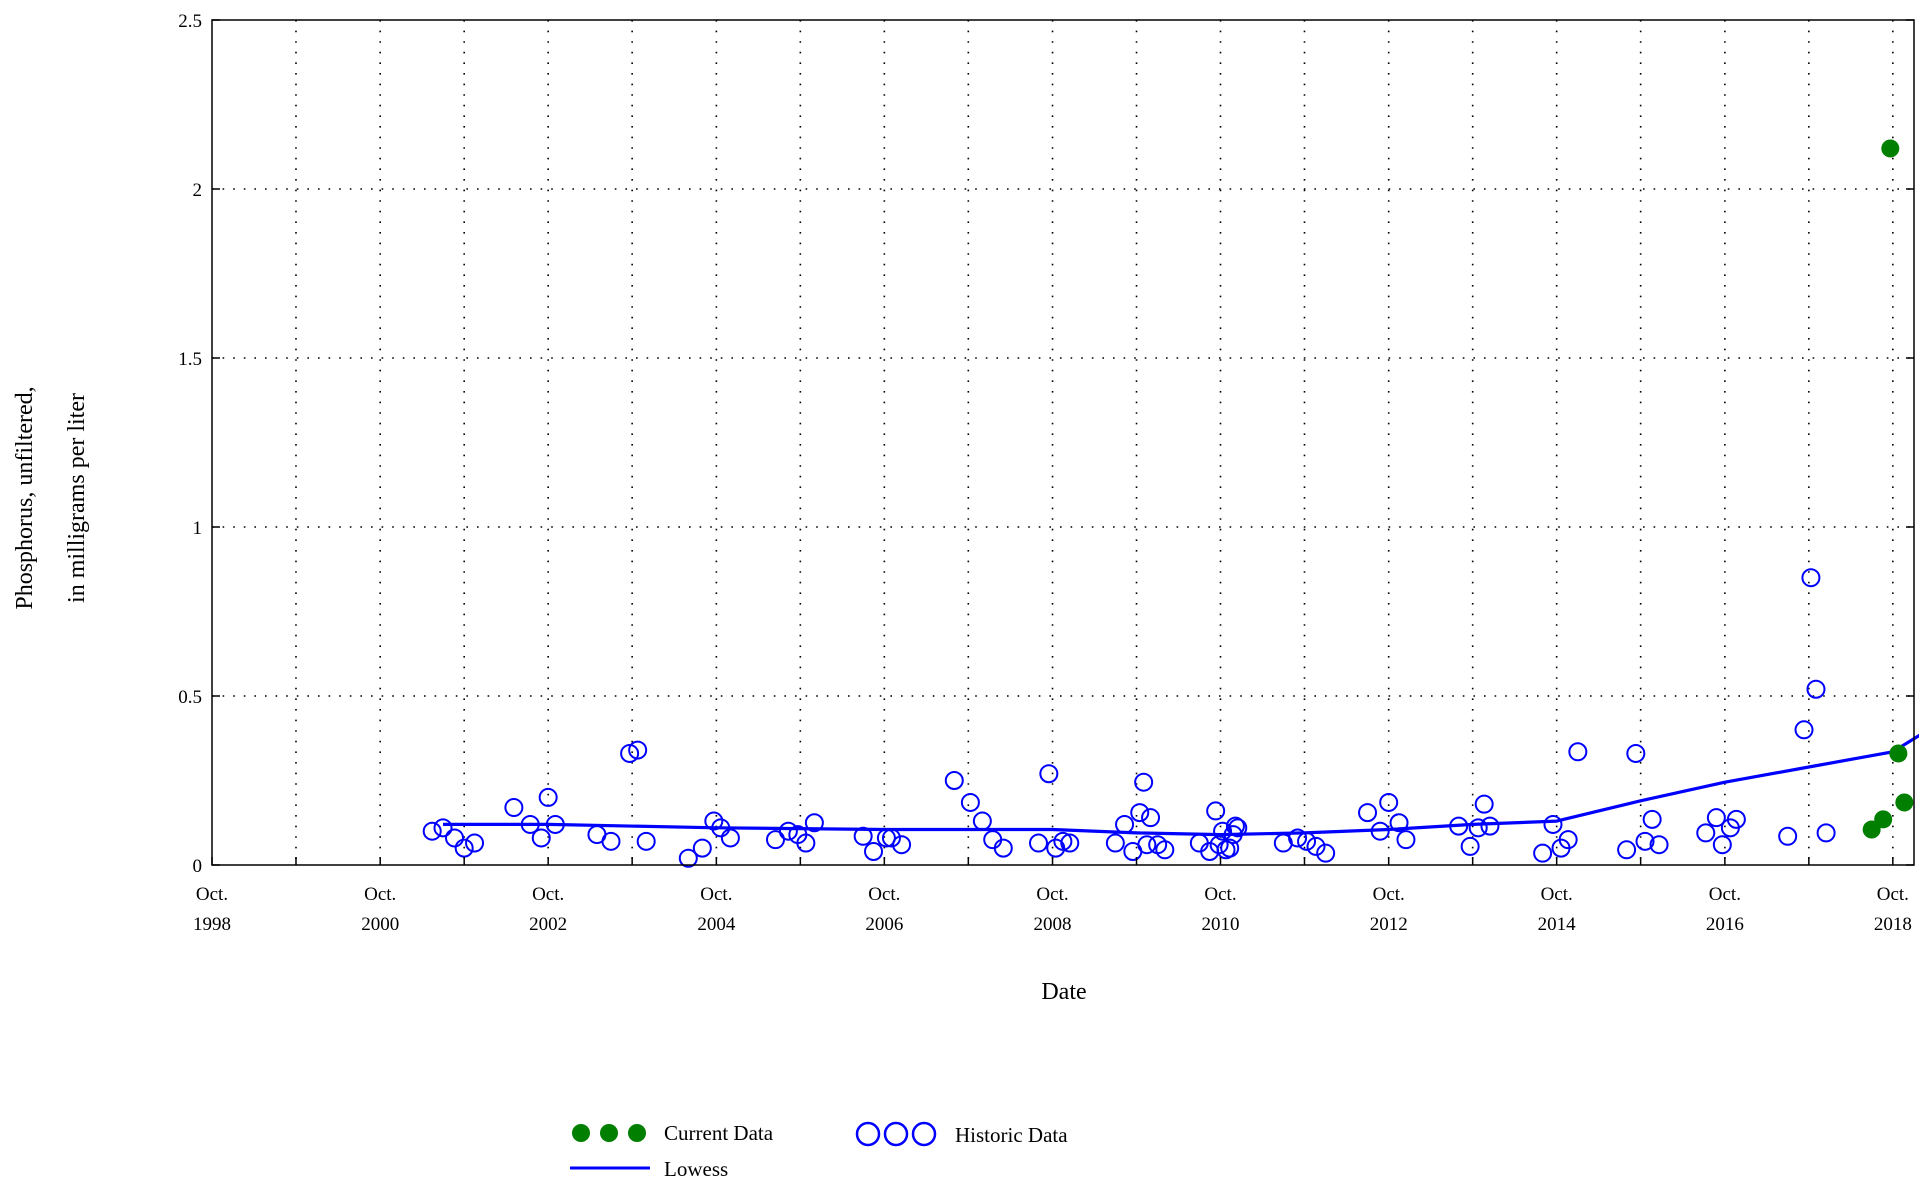 The image size is (1919, 1188). I want to click on lowess-line, so click(1181, 785).